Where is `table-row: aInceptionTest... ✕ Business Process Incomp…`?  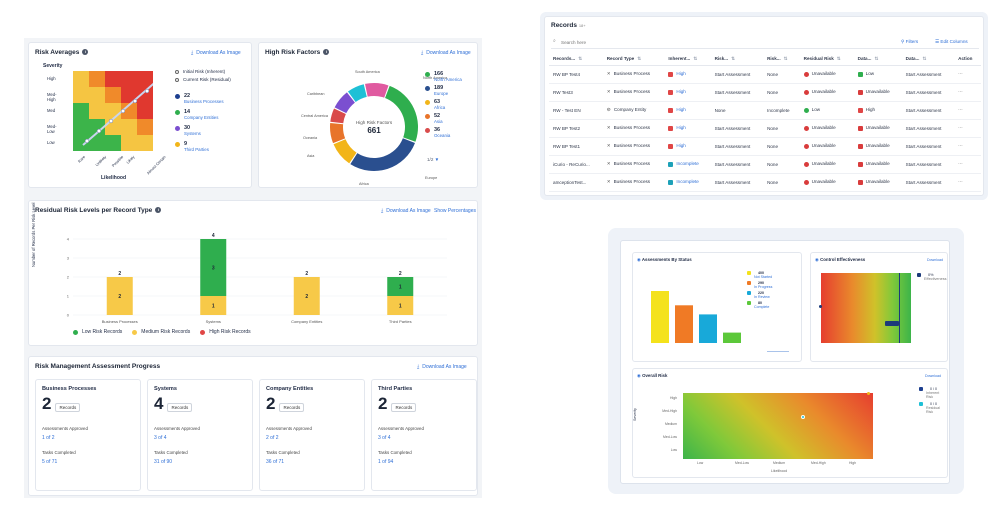 table-row: aInceptionTest... ✕ Business Process Incomp… is located at coordinates (765, 182).